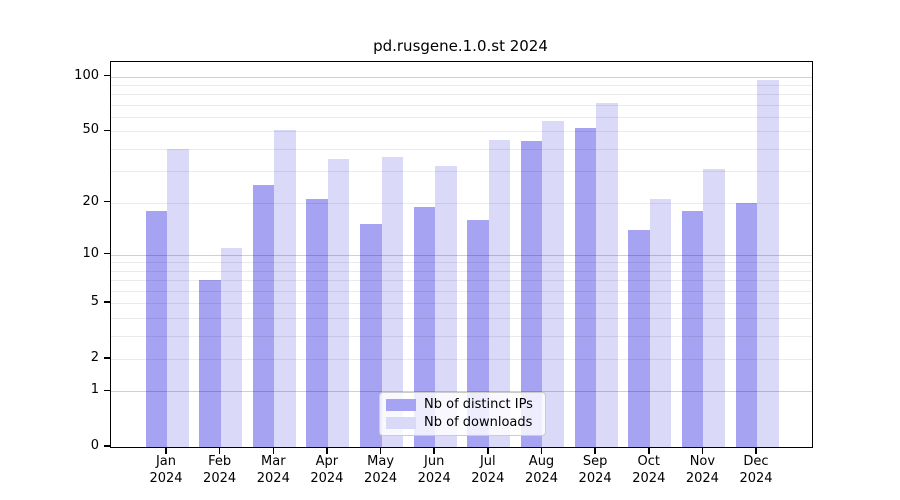 The image size is (900, 500). What do you see at coordinates (487, 461) in the screenshot?
I see `x-tick-month: Jul` at bounding box center [487, 461].